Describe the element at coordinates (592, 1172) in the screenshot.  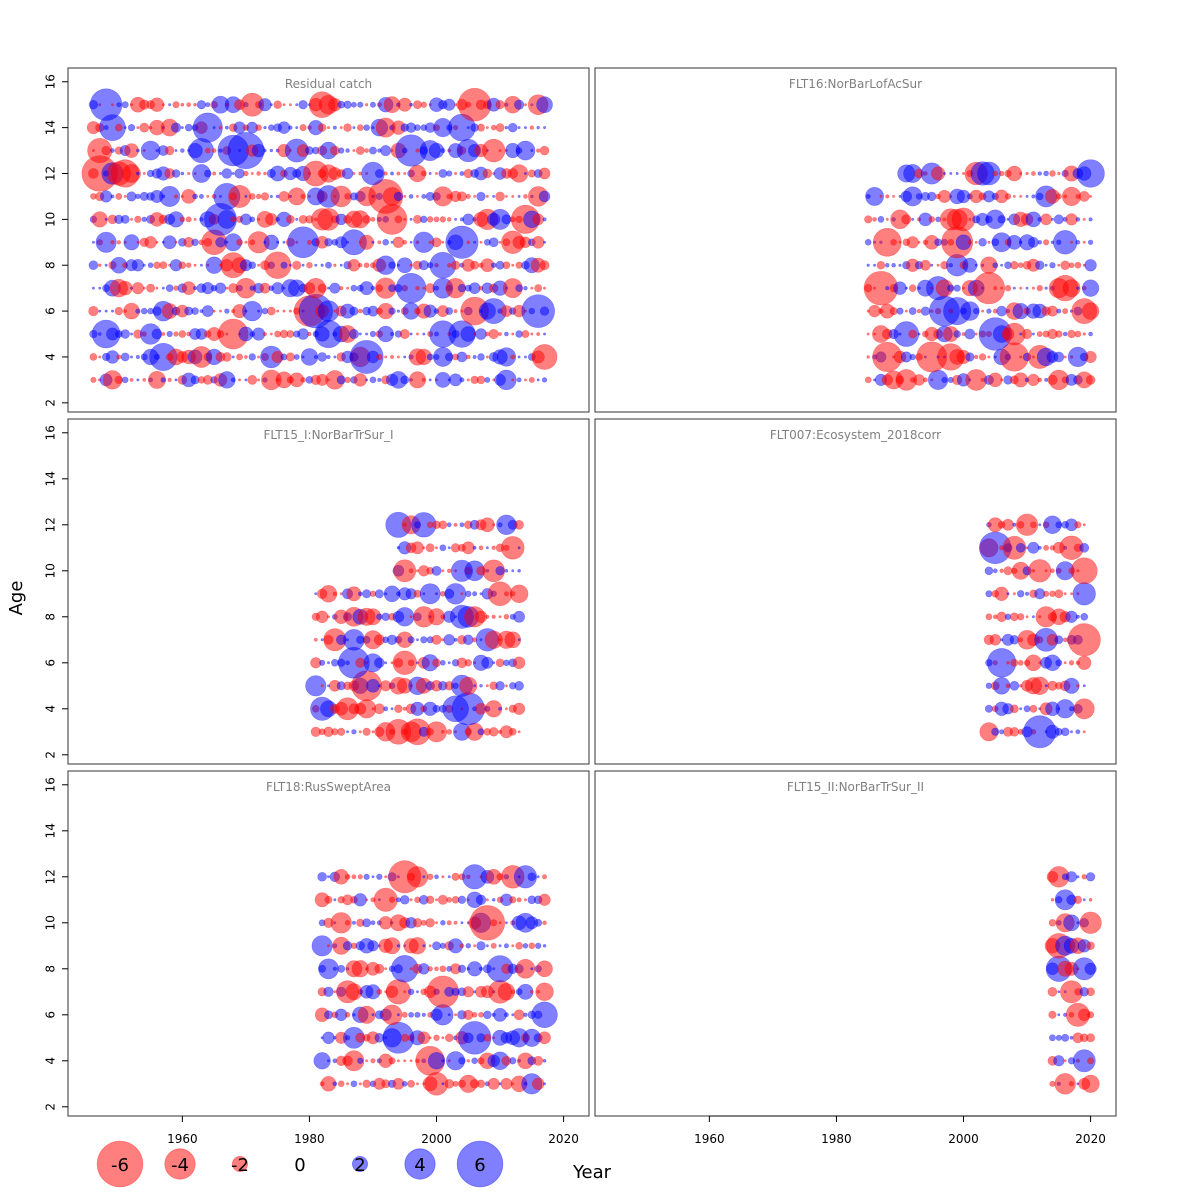
I see `x-axis-label: Year` at that location.